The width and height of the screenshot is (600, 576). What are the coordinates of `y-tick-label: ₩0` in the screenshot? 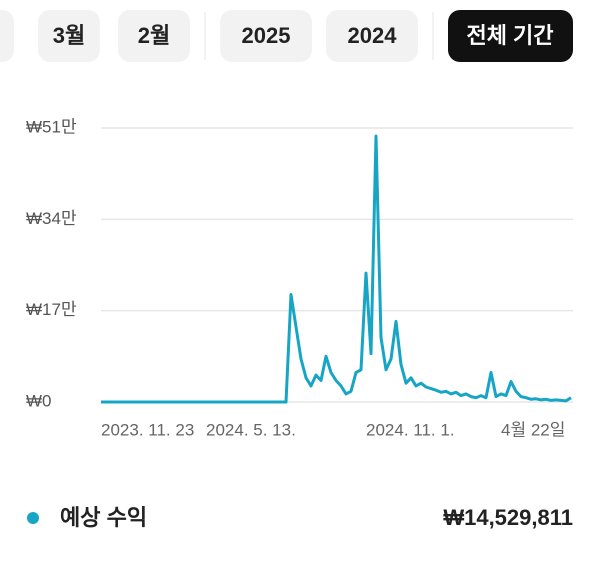 It's located at (39, 400).